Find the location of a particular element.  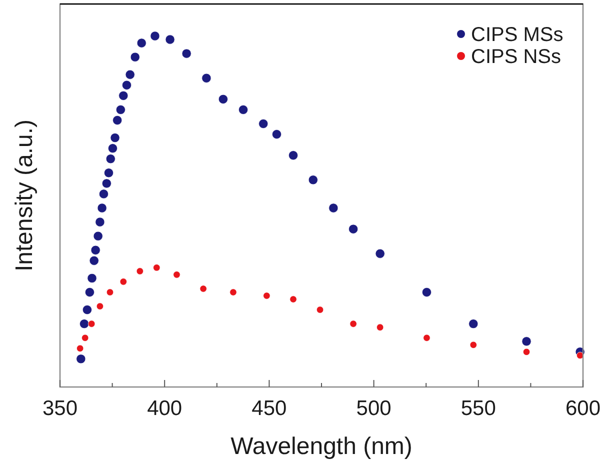

x-tick-label: 550 is located at coordinates (478, 408).